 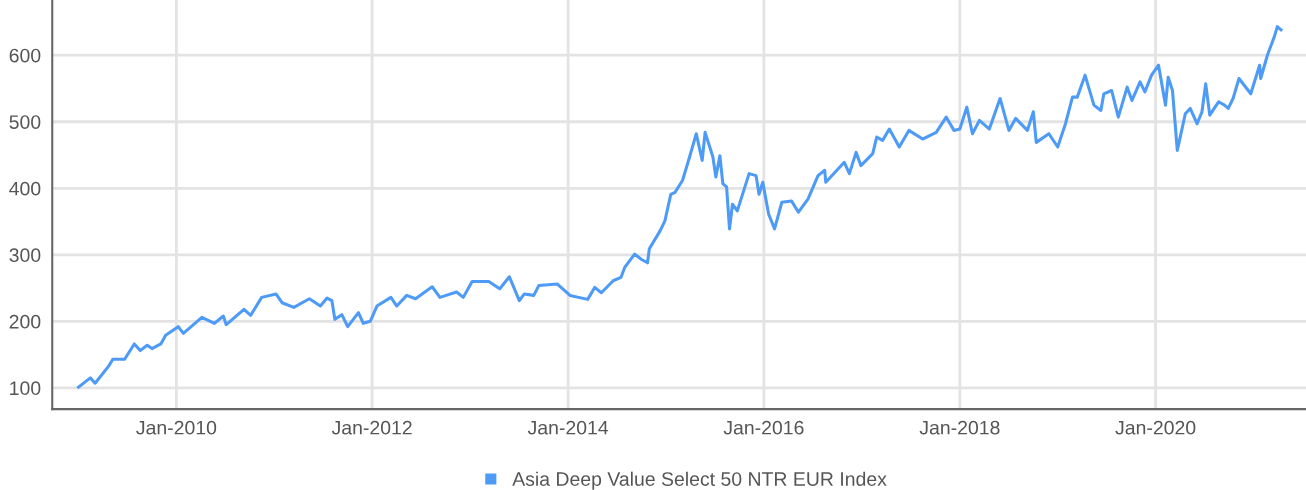 What do you see at coordinates (371, 427) in the screenshot?
I see `x-tick-label: Jan-2012` at bounding box center [371, 427].